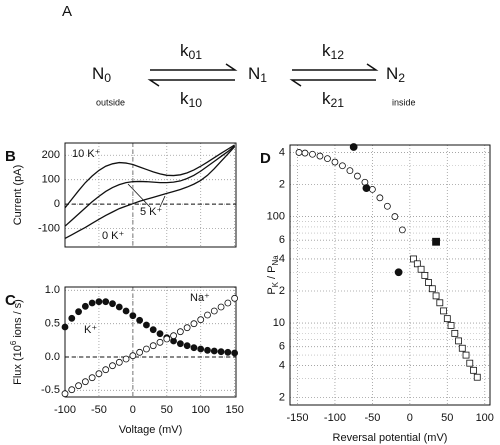  I want to click on text-part: K, so click(275, 284).